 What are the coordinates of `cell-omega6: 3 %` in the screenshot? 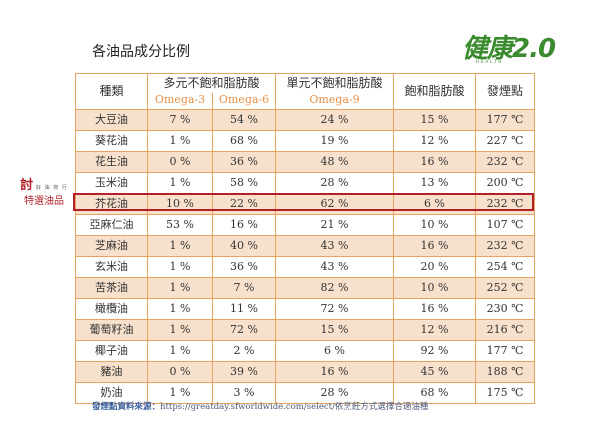 It's located at (244, 393).